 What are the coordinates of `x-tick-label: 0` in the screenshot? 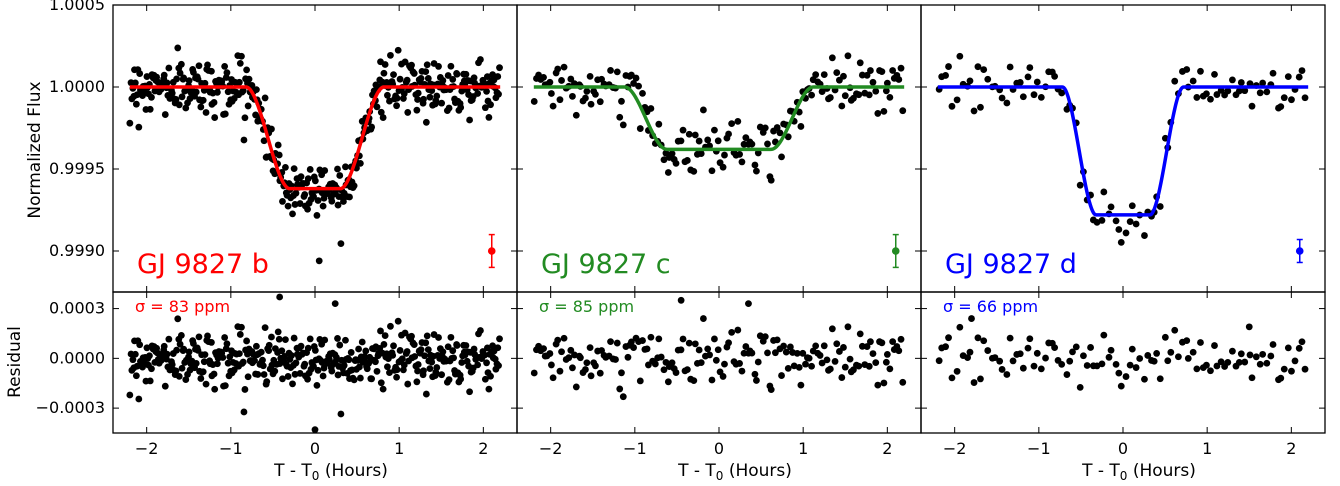 It's located at (1123, 448).